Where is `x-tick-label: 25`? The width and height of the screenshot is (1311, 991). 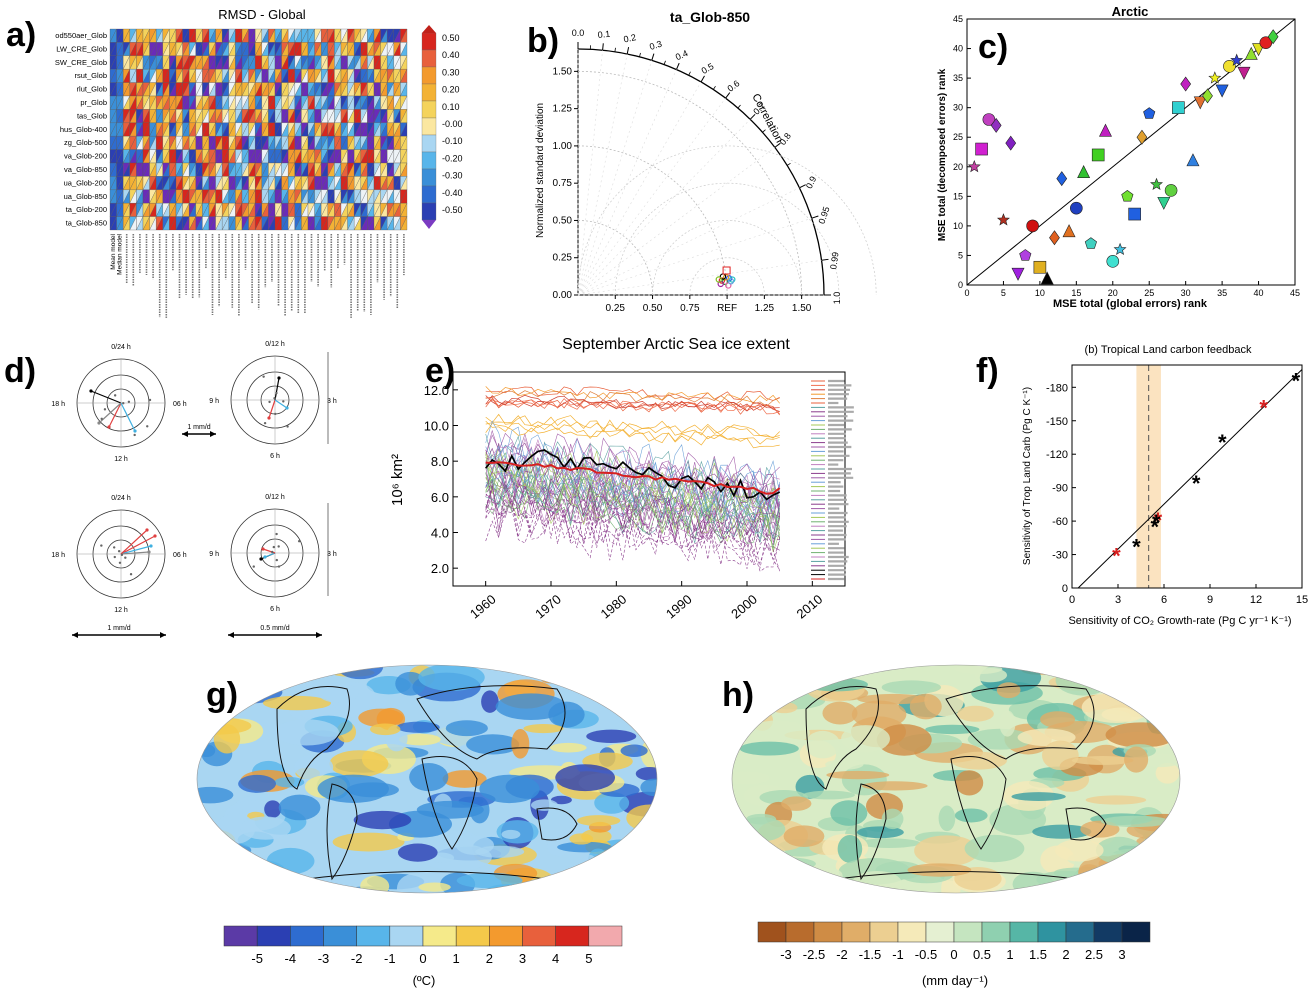
x-tick-label: 25 is located at coordinates (1149, 293).